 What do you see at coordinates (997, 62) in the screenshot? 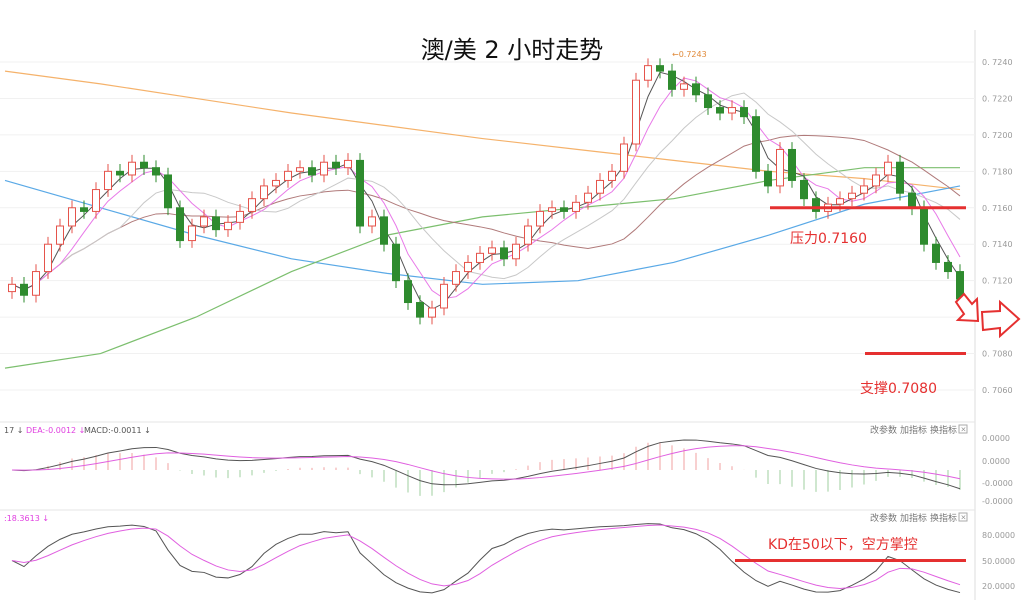
I see `price-tick: 0. 7240` at bounding box center [997, 62].